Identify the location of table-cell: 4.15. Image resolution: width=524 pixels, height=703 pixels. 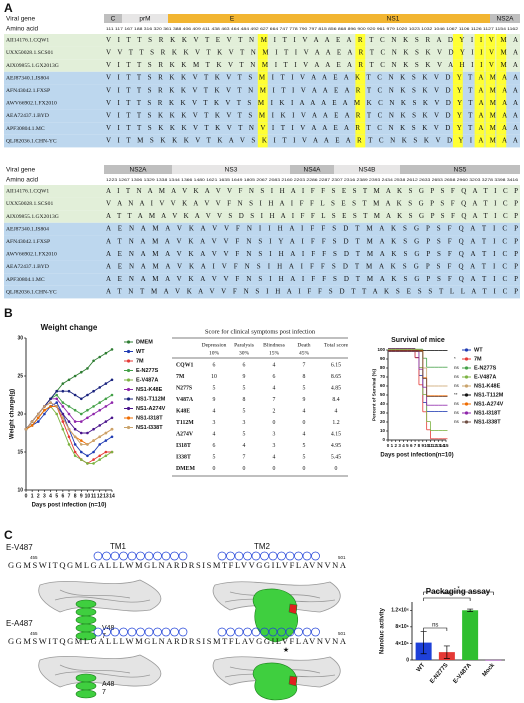
(336, 434).